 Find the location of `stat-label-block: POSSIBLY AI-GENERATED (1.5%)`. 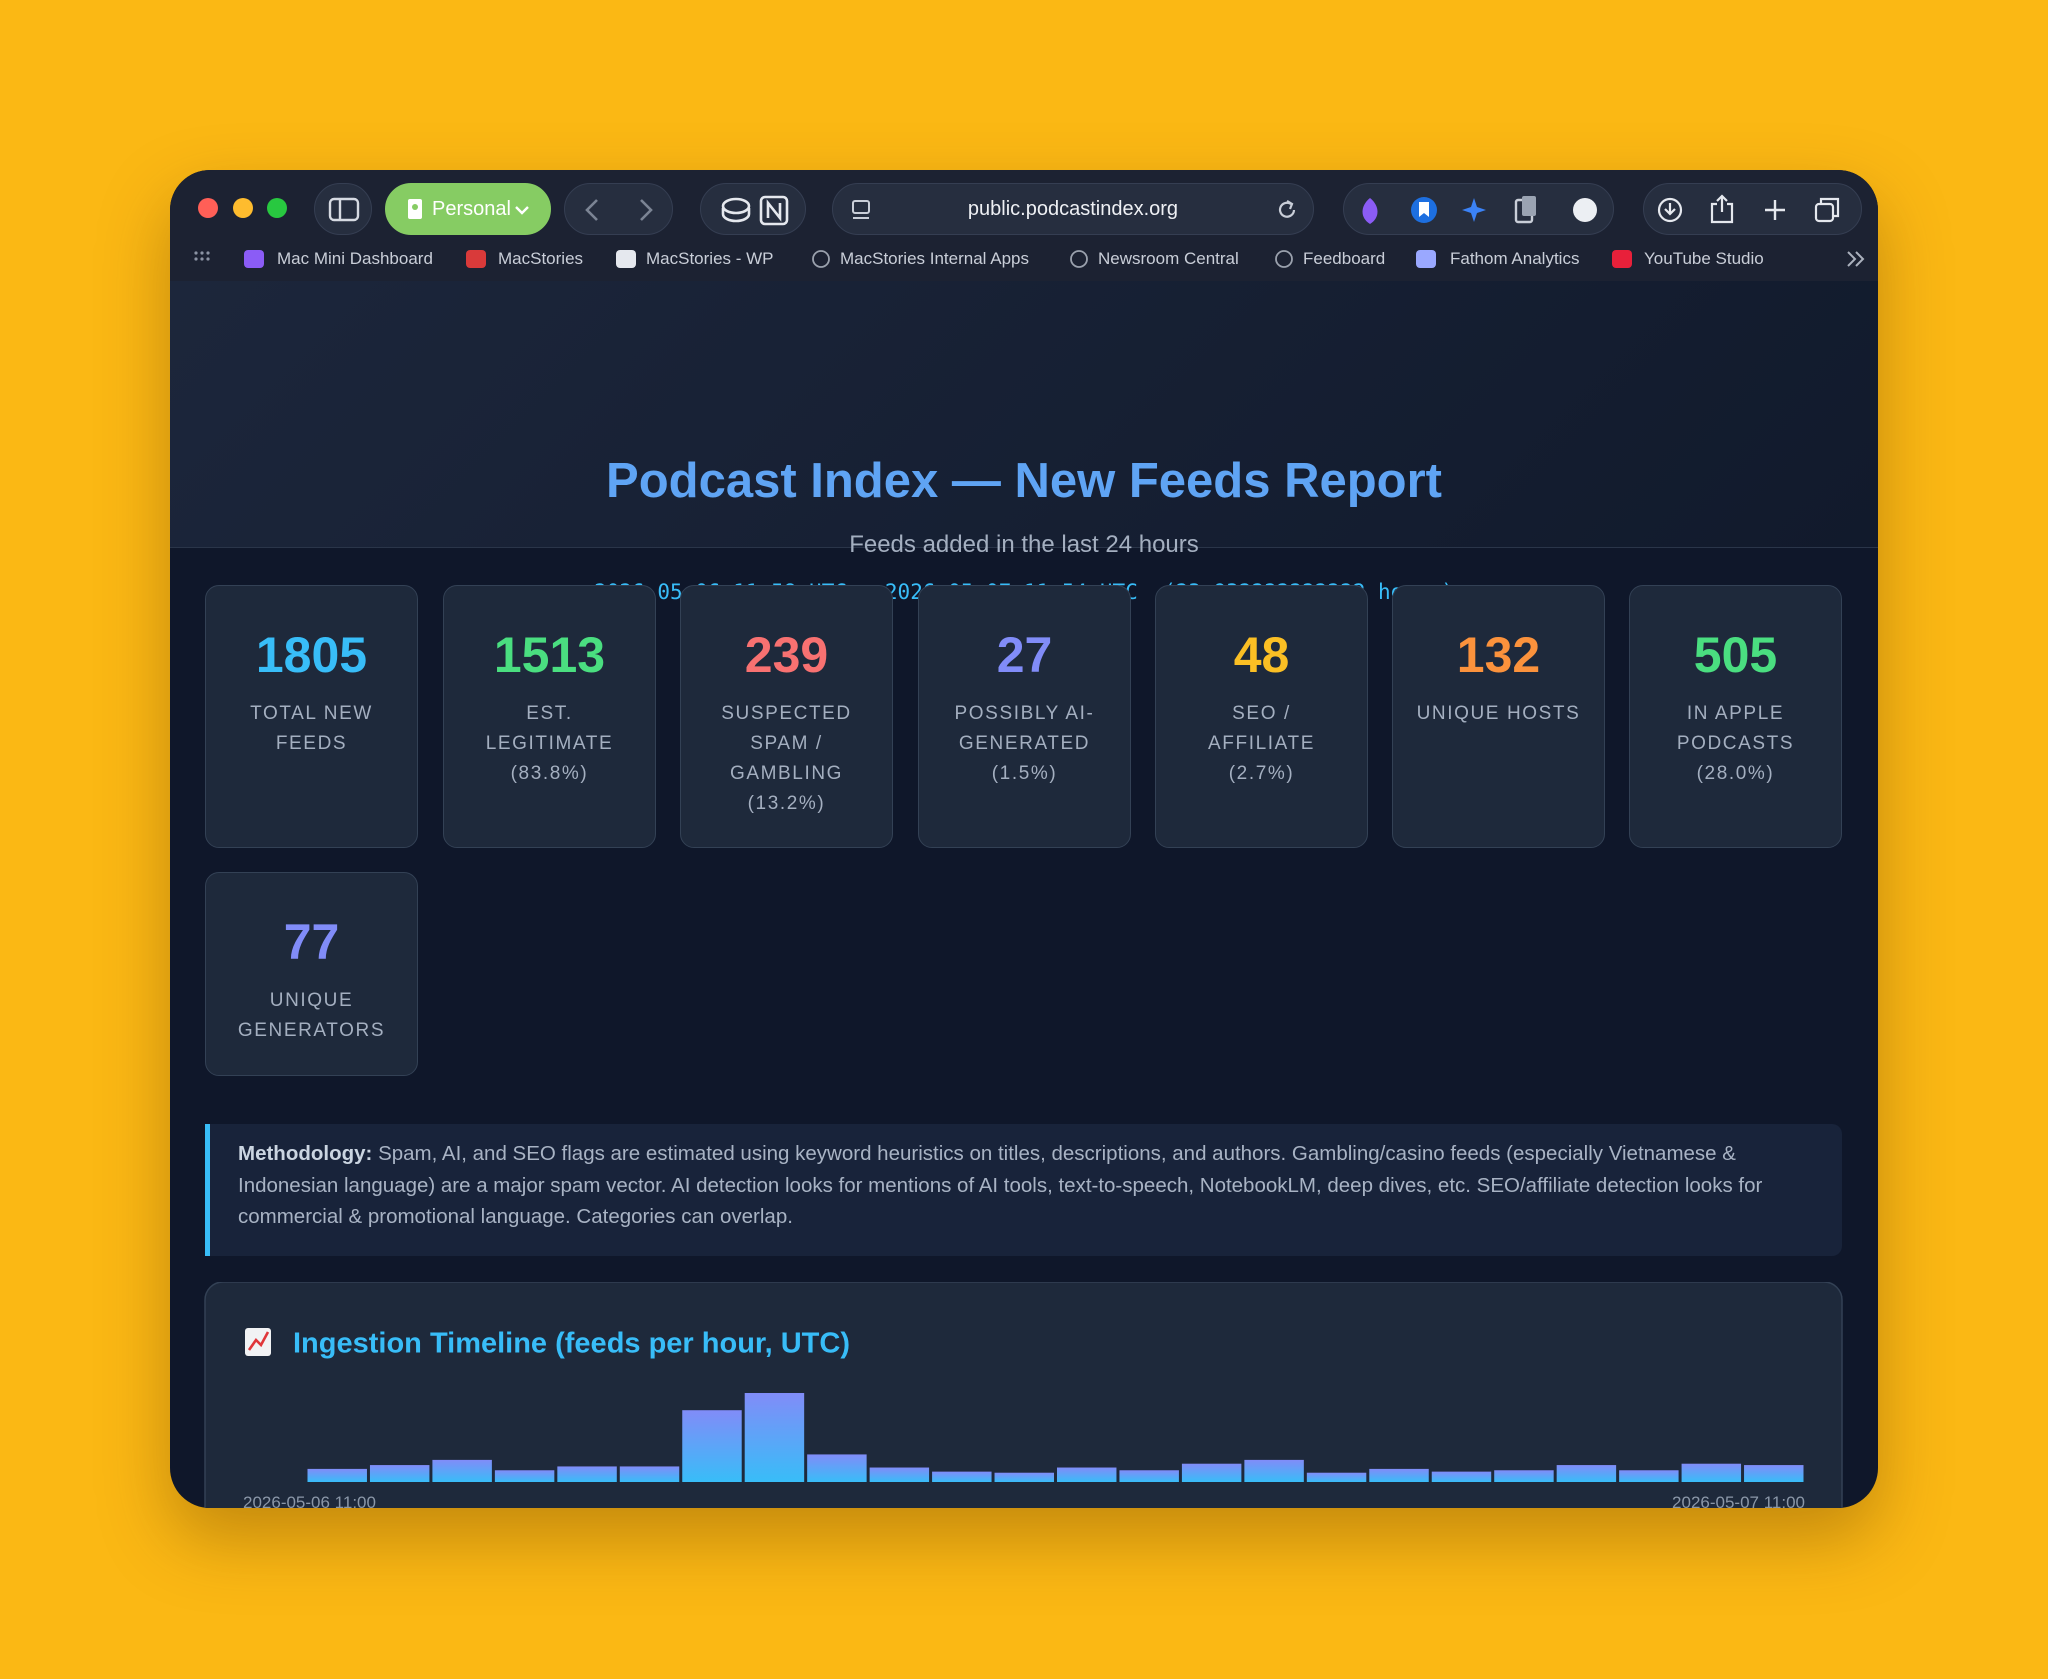

stat-label-block: POSSIBLY AI-GENERATED (1.5%) is located at coordinates (1024, 744).